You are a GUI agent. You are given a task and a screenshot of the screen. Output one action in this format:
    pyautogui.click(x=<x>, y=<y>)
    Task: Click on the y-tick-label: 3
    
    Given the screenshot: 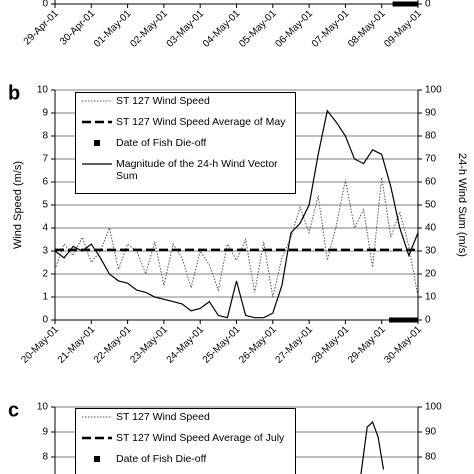 What is the action you would take?
    pyautogui.click(x=45, y=251)
    